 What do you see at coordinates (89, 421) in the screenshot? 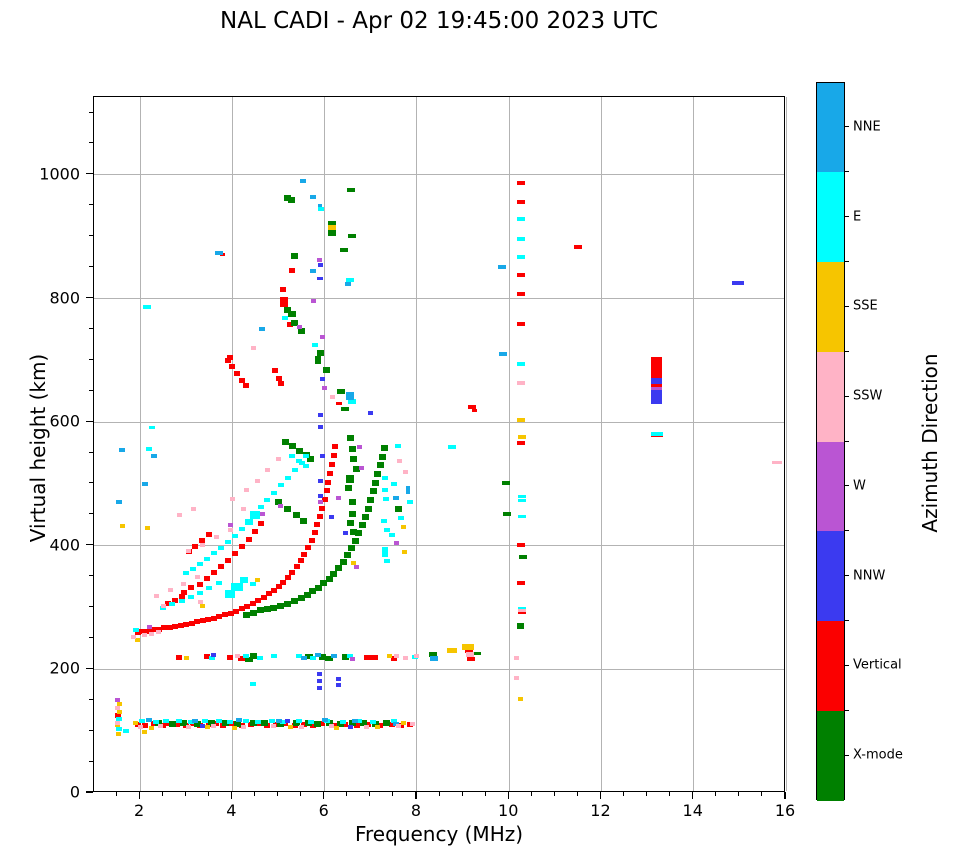
I see `y-tick-major` at bounding box center [89, 421].